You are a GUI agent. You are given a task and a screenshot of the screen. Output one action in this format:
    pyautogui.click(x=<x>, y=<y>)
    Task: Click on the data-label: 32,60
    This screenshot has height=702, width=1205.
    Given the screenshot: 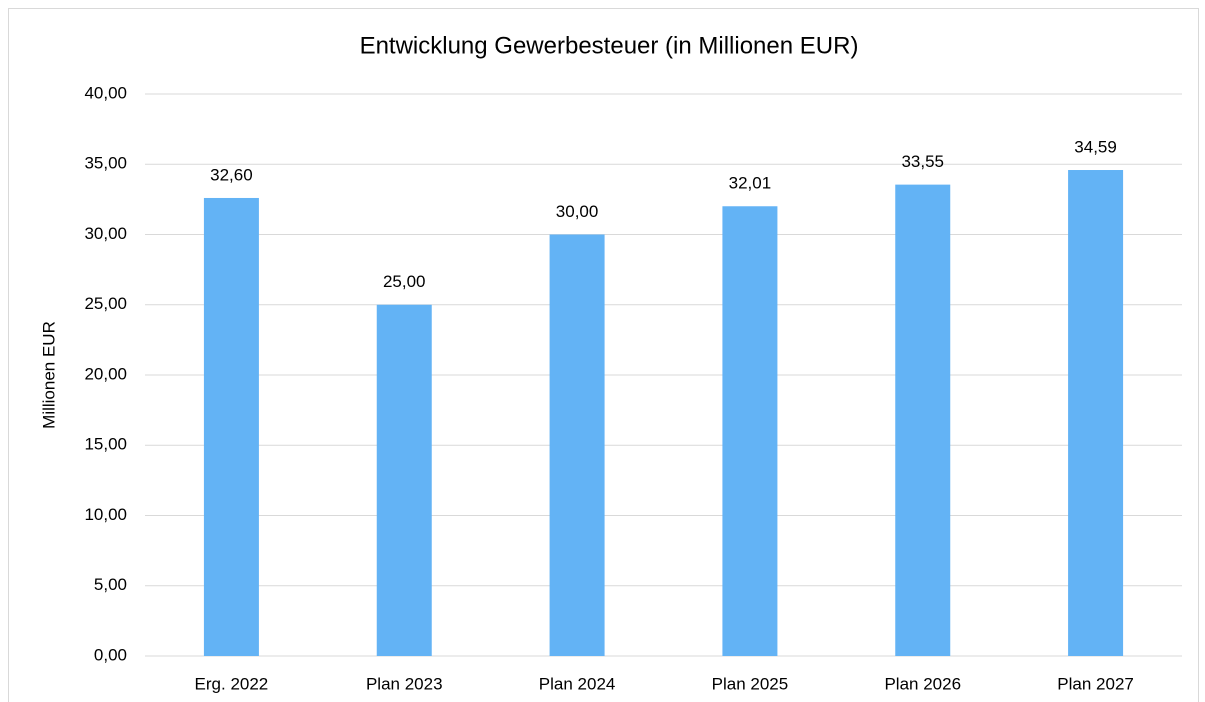 What is the action you would take?
    pyautogui.click(x=231, y=174)
    